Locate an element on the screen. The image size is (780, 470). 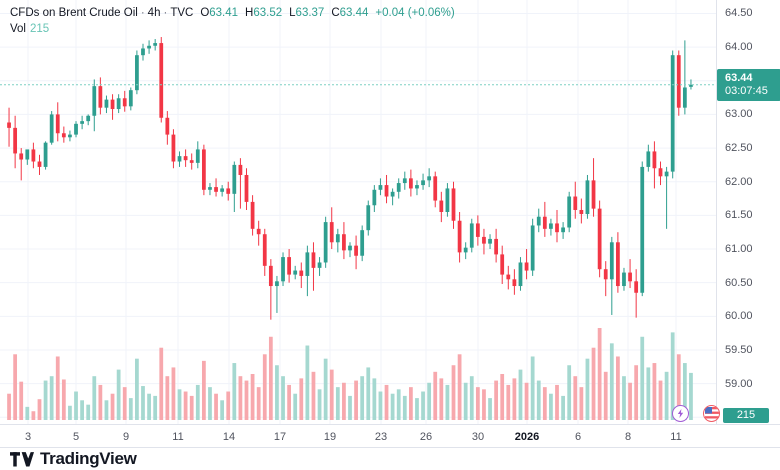
price-tick: 59.00 is located at coordinates (739, 383).